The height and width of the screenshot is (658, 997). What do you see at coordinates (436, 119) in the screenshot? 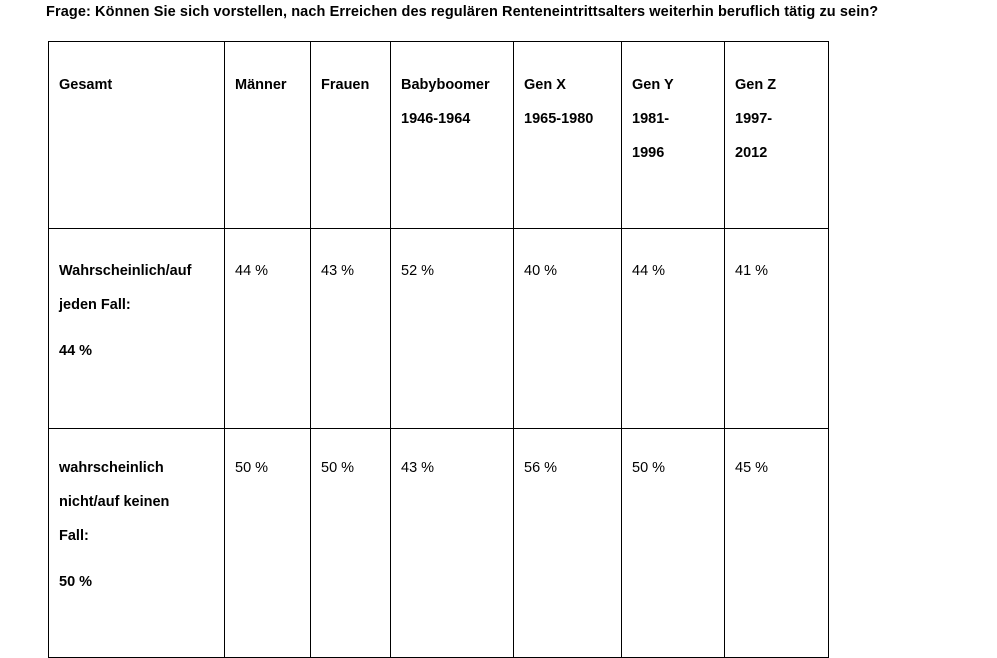
I see `header-years: 1946-1964` at bounding box center [436, 119].